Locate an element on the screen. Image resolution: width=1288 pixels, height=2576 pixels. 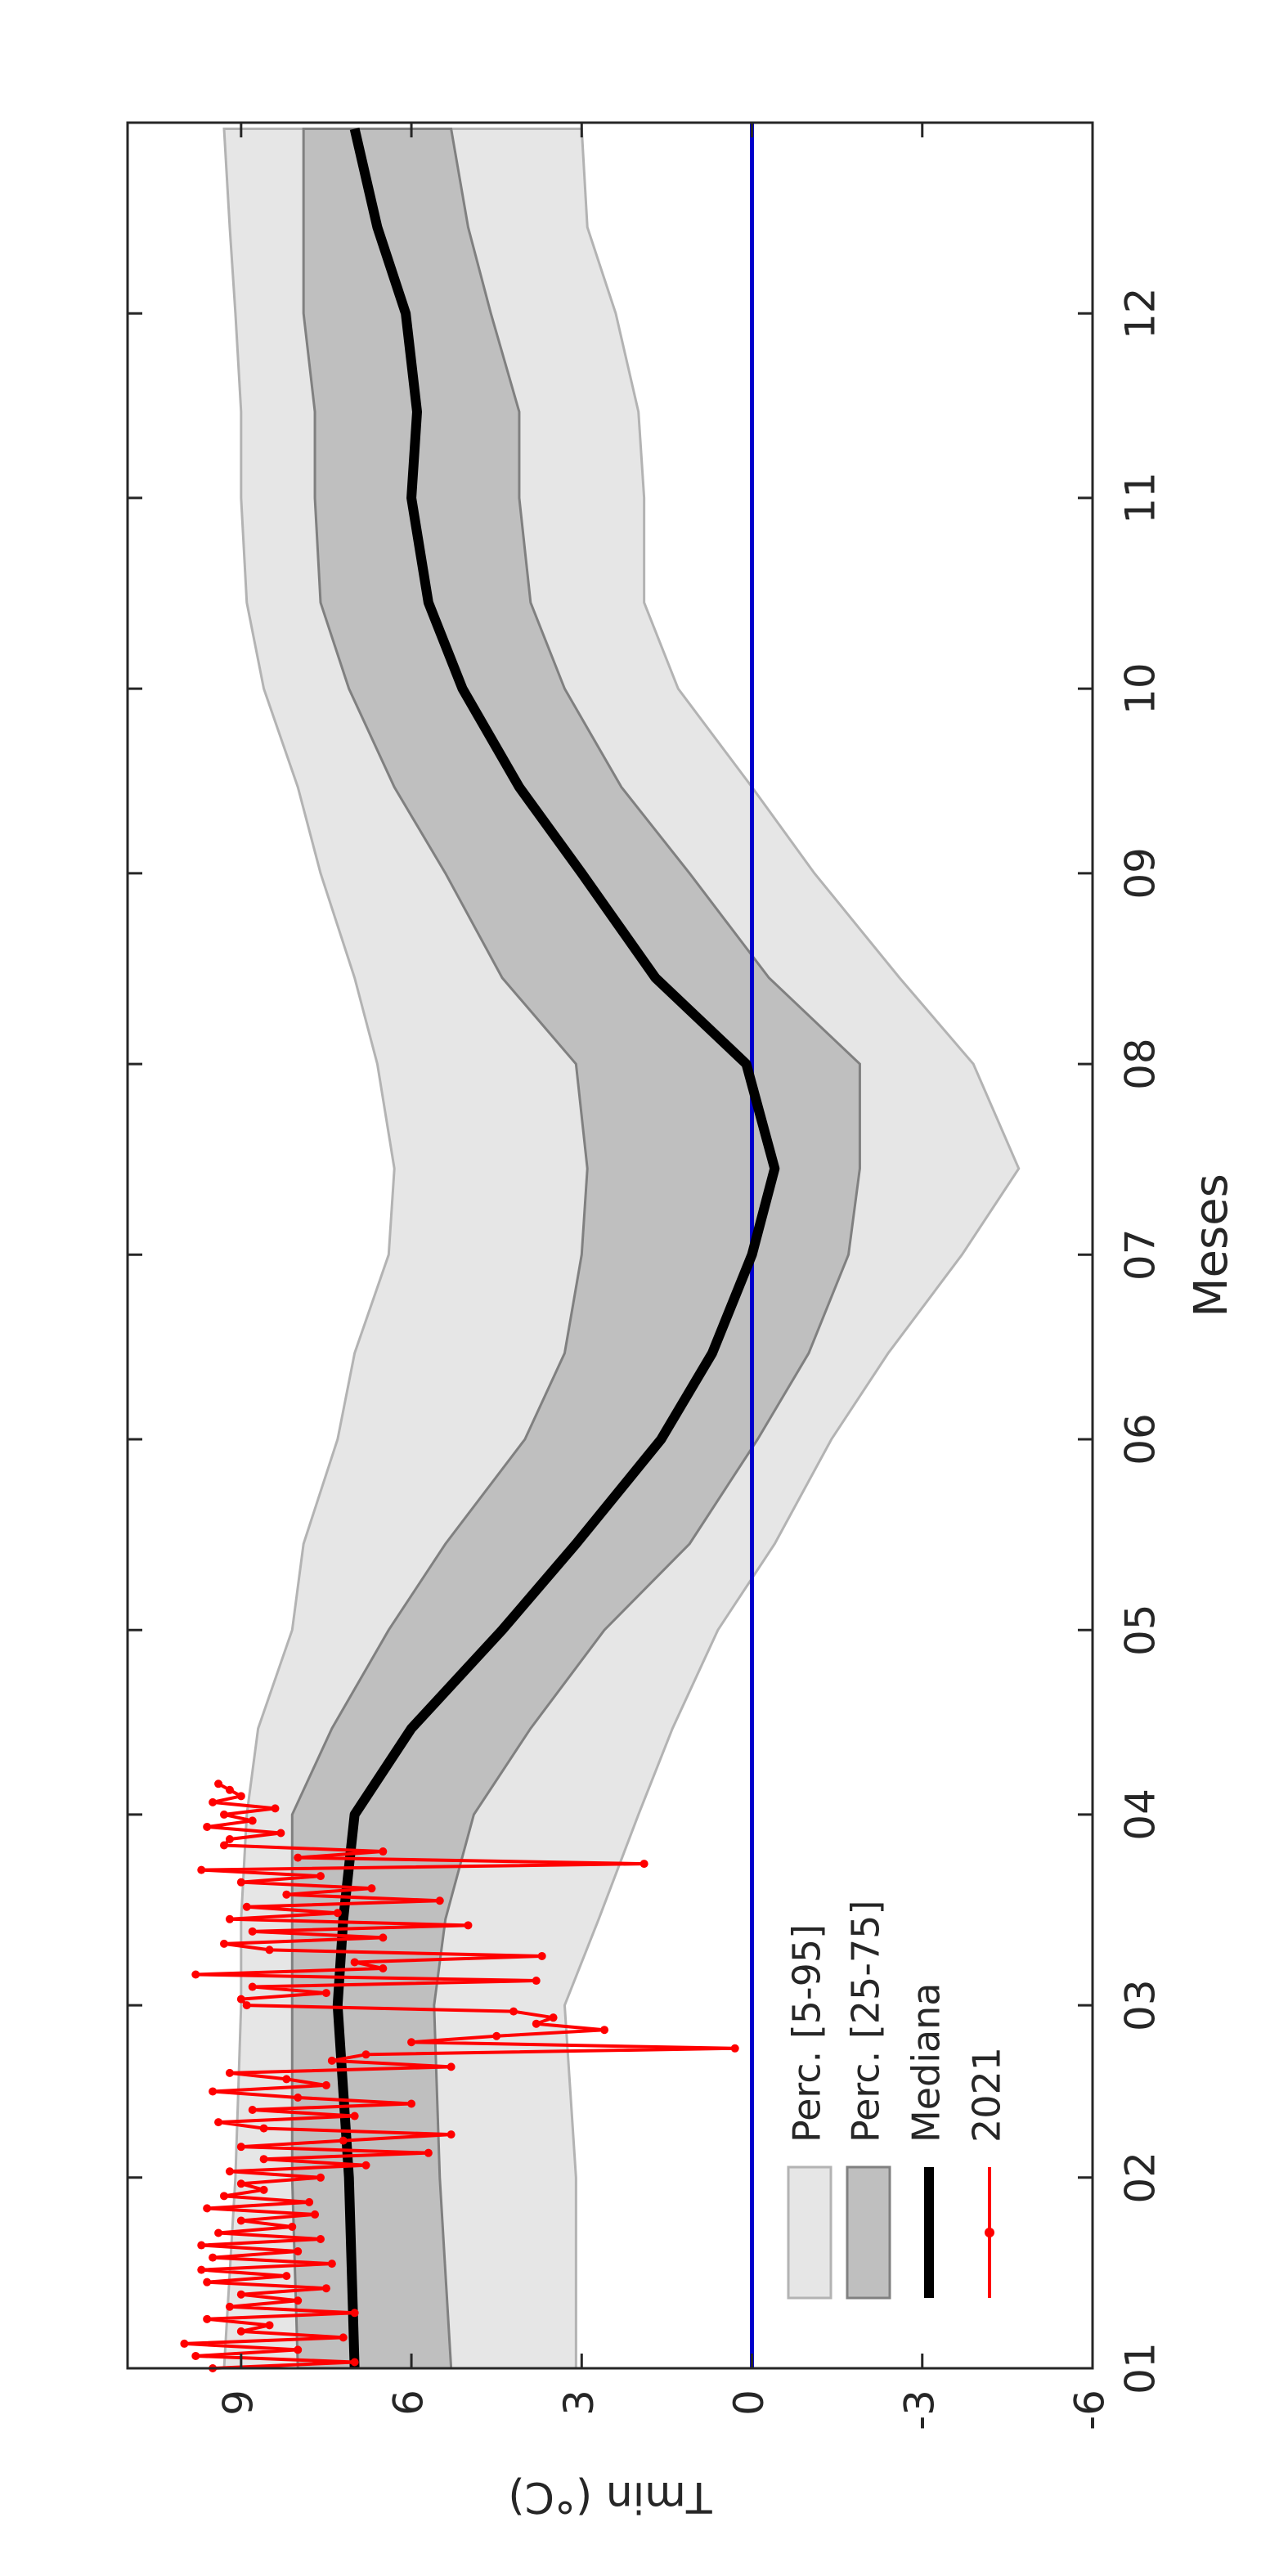
y-axis-label: Tmin (°C) is located at coordinates (610, 2496).